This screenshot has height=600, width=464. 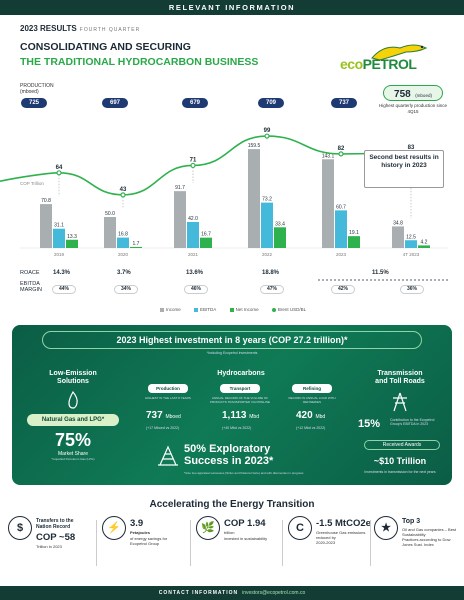 I want to click on chart-unit-note: COP Trillion, so click(x=32, y=183).